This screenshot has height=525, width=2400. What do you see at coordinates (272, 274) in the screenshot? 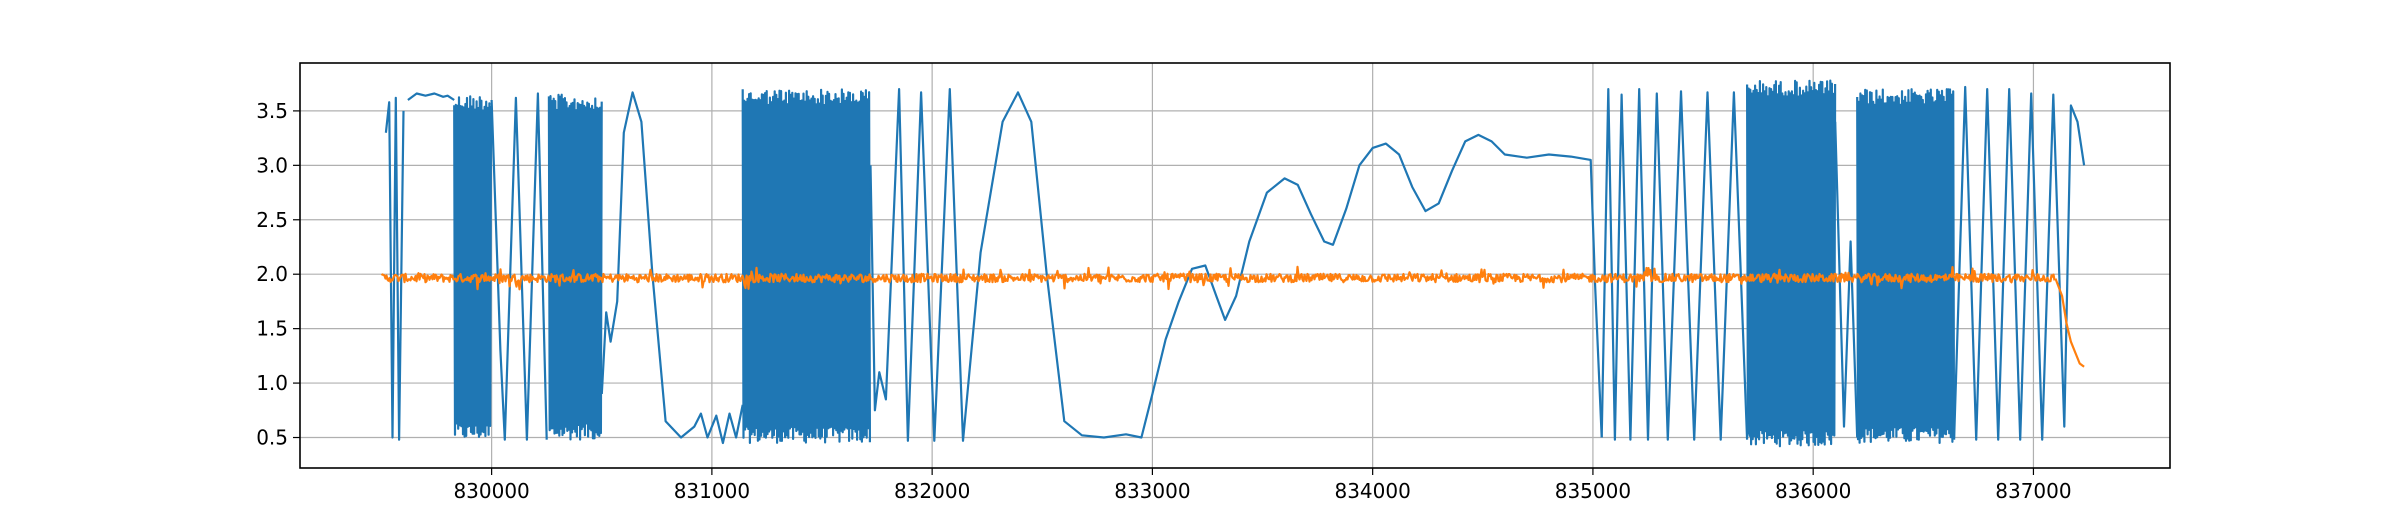
I see `y-tick-label: 2.0` at bounding box center [272, 274].